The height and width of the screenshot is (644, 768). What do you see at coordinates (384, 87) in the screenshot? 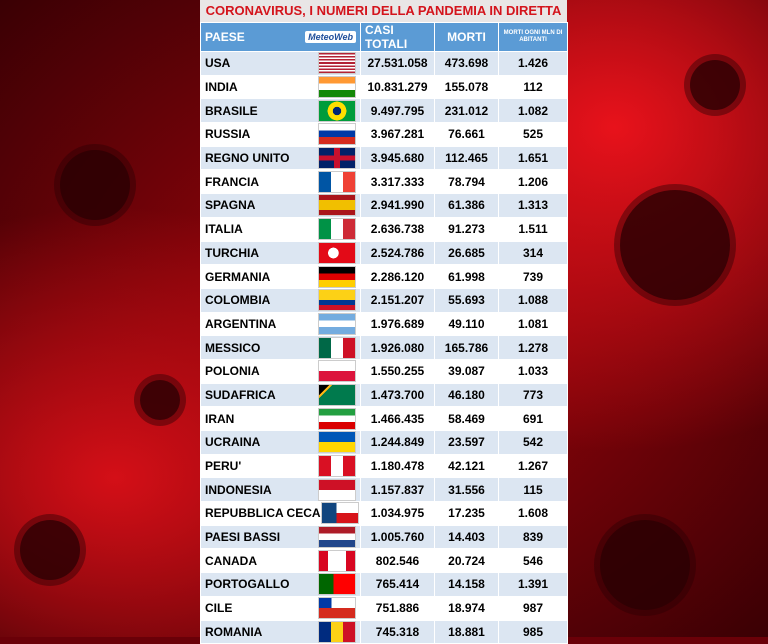
I see `table-row: INDIA 10.831.279 155.078 112` at bounding box center [384, 87].